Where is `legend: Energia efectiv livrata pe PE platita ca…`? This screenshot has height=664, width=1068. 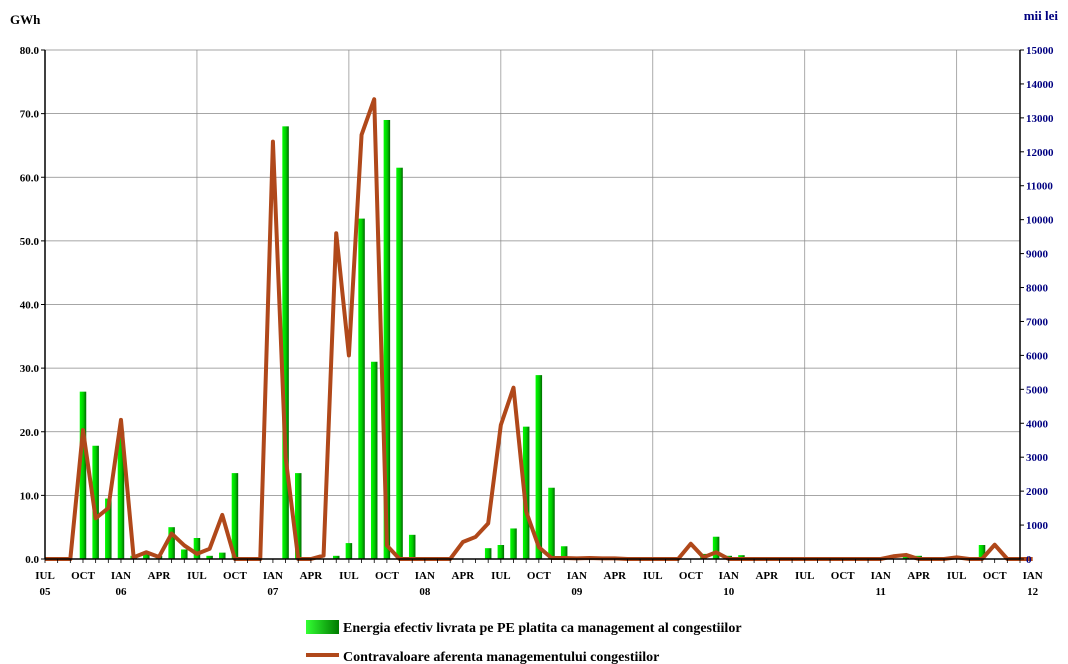 legend: Energia efectiv livrata pe PE platita ca… is located at coordinates (524, 642).